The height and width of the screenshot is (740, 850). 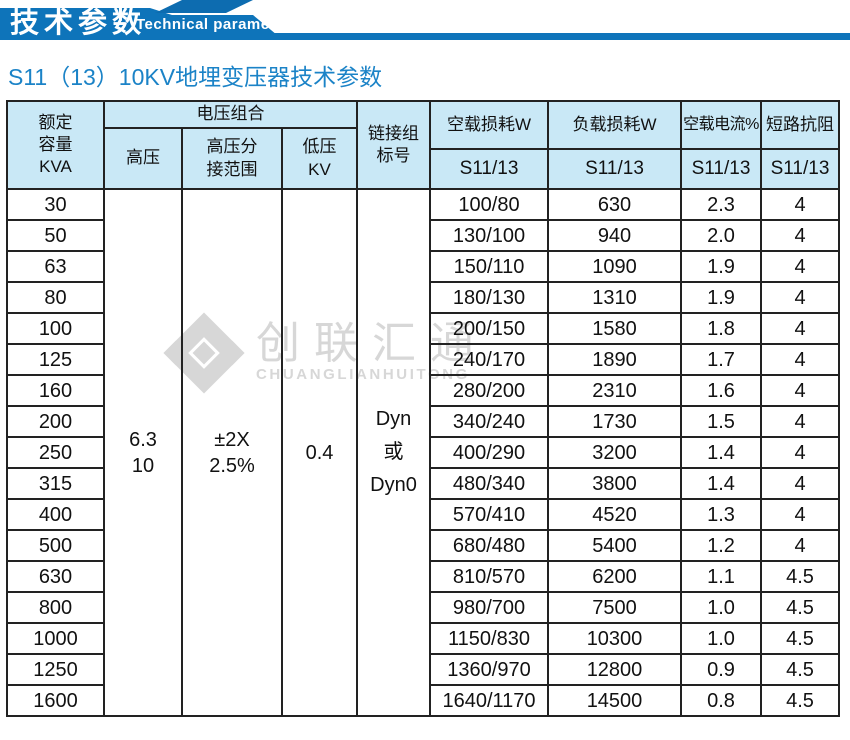 What do you see at coordinates (490, 422) in the screenshot?
I see `table-cell-noload_loss: 340/240` at bounding box center [490, 422].